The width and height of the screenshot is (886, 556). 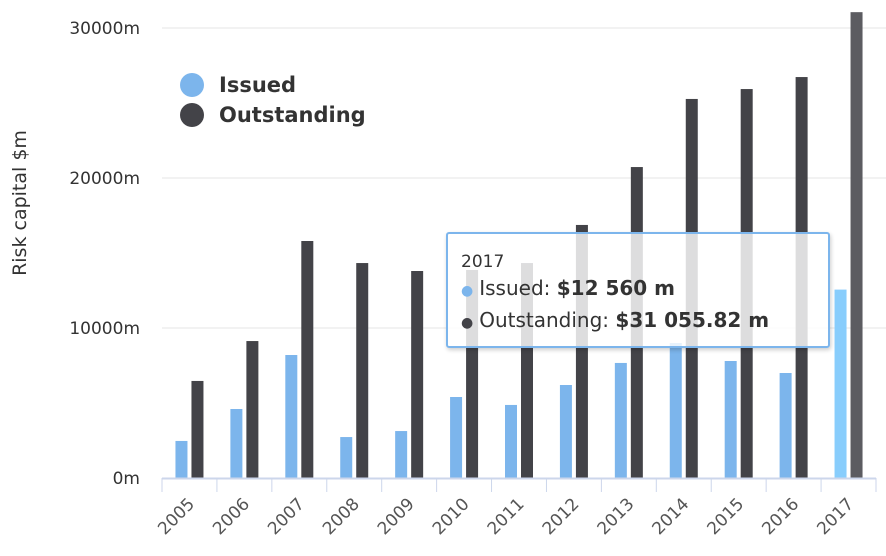 What do you see at coordinates (176, 516) in the screenshot?
I see `x-tick-label: 2005` at bounding box center [176, 516].